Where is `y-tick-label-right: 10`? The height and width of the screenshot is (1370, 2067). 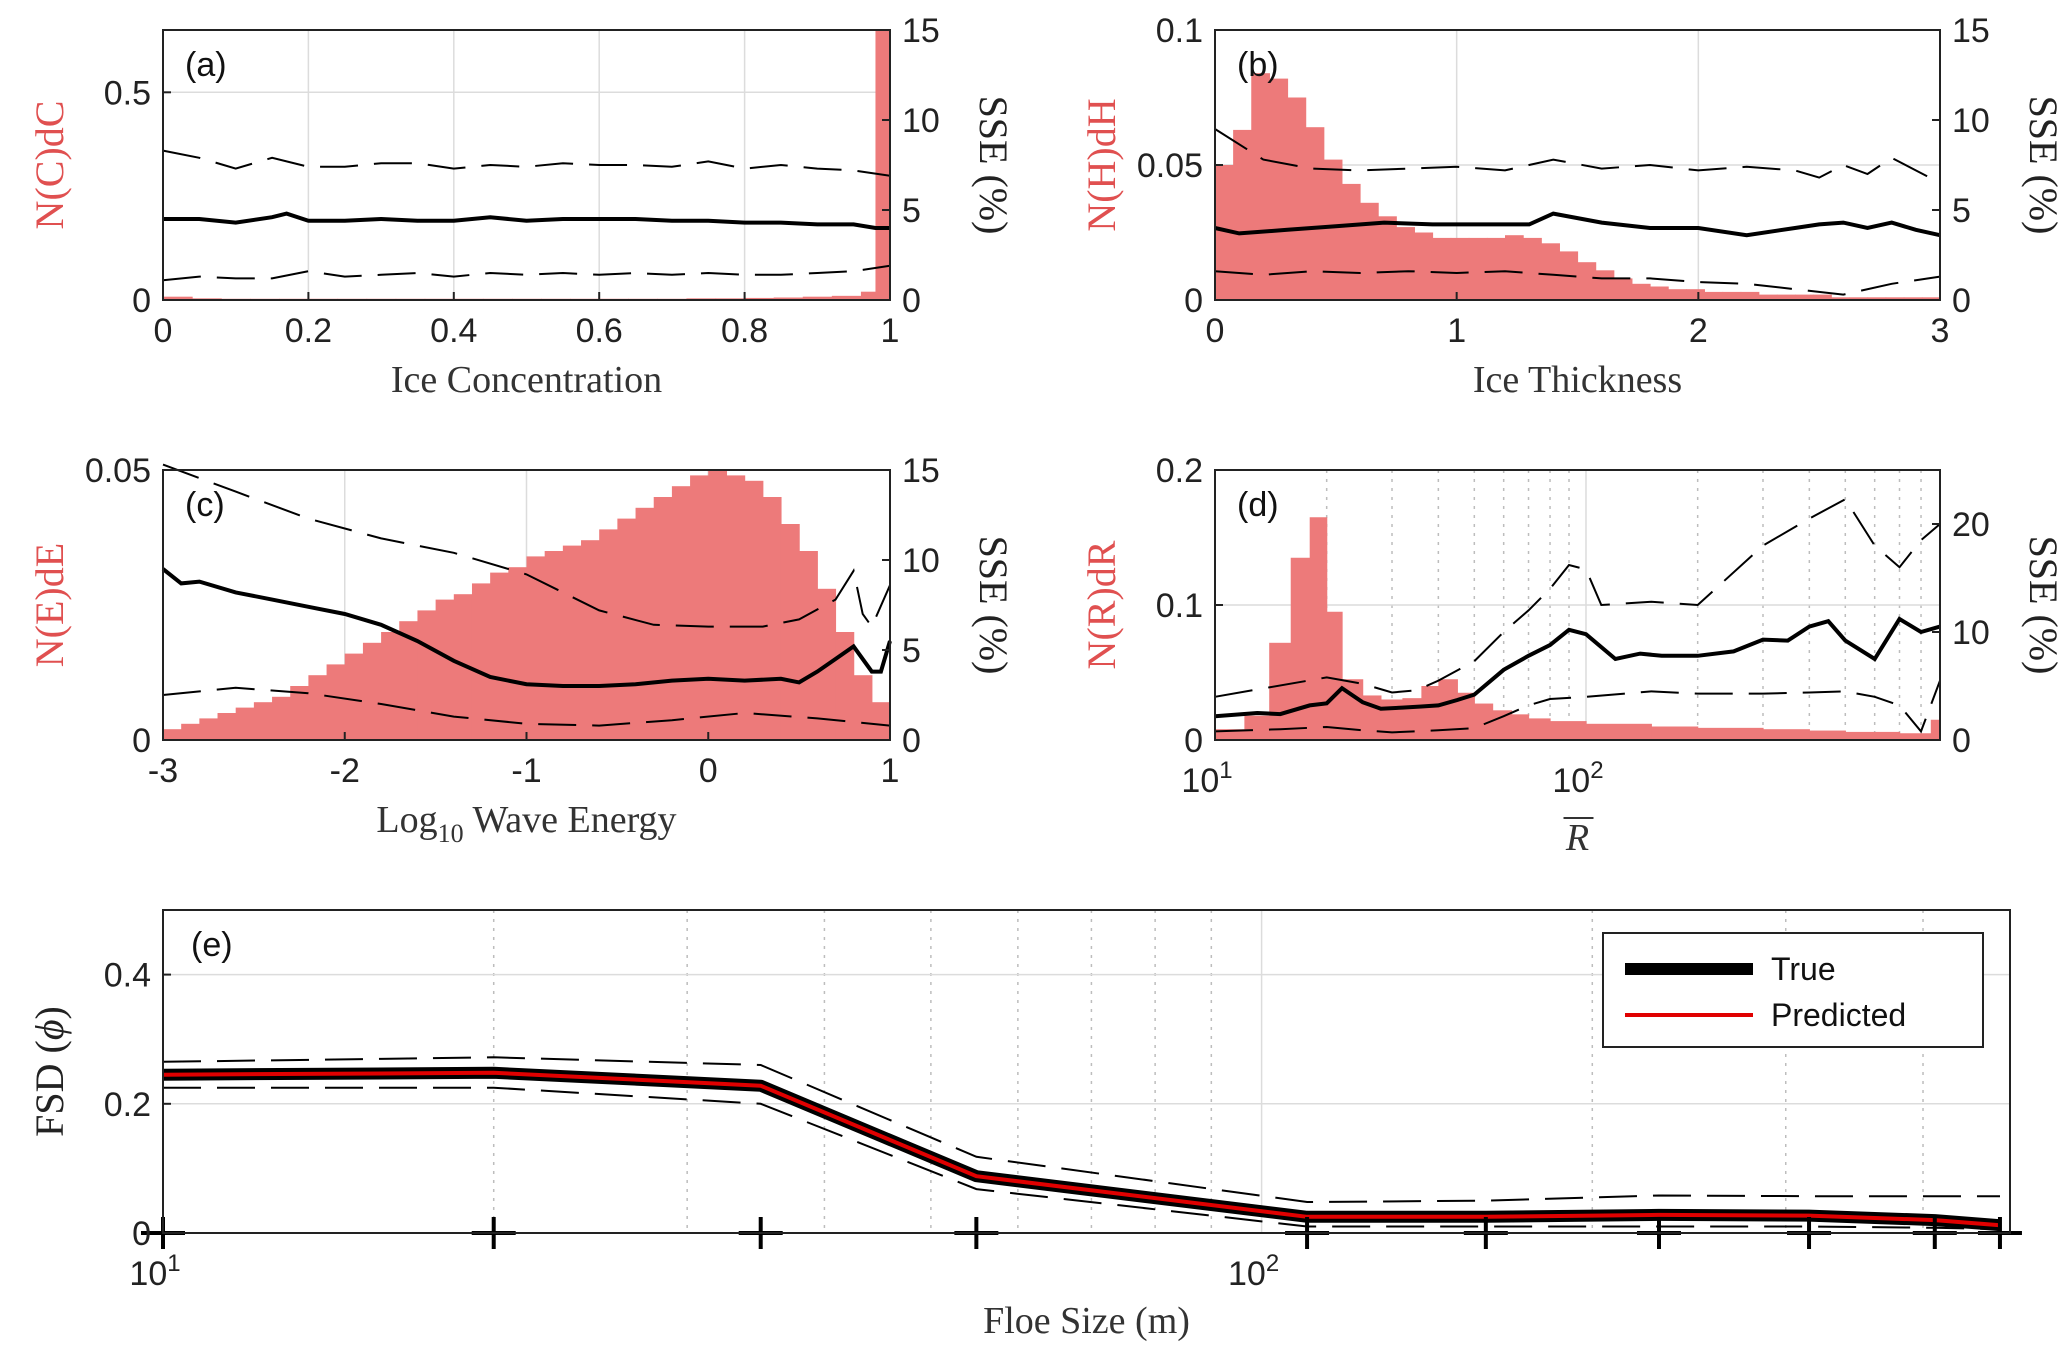 y-tick-label-right: 10 is located at coordinates (1971, 121).